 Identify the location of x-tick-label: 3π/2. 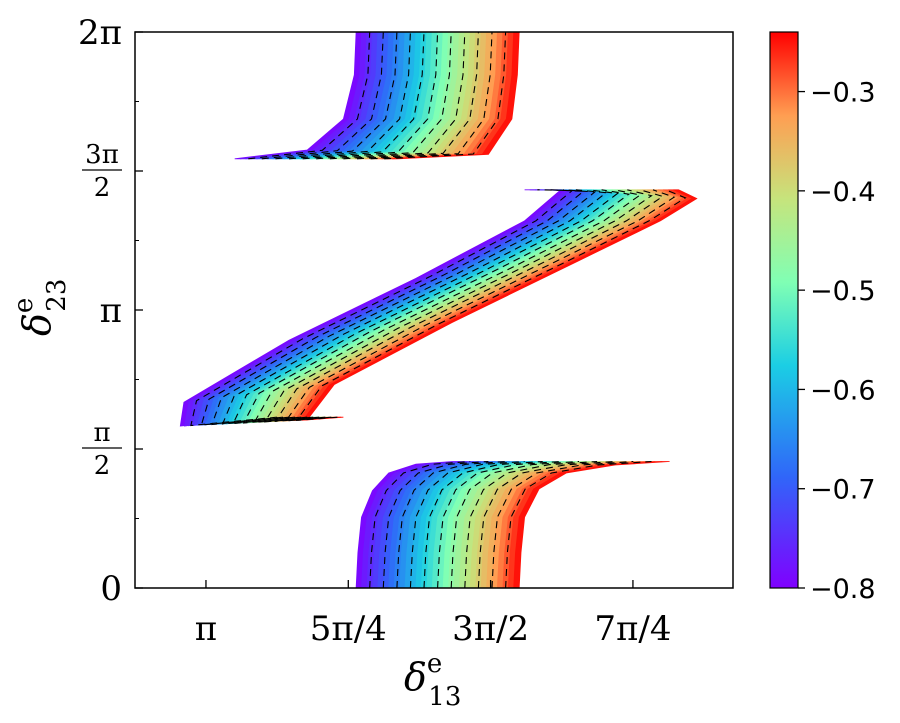
(490, 629).